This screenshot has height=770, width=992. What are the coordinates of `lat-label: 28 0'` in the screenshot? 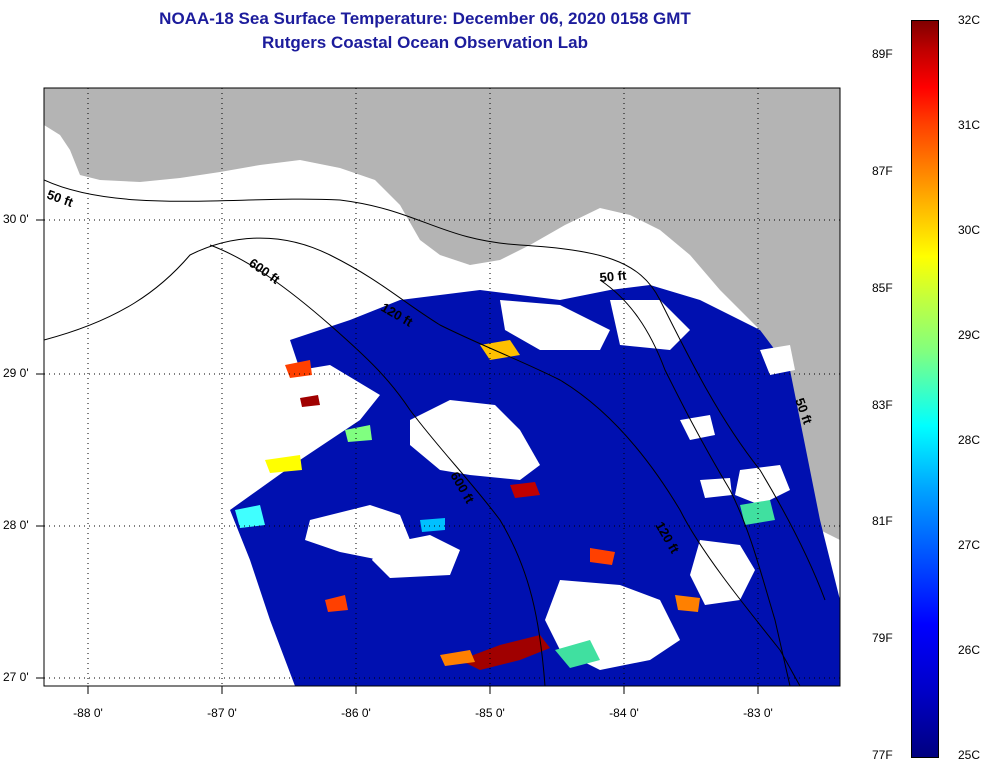 It's located at (16, 525).